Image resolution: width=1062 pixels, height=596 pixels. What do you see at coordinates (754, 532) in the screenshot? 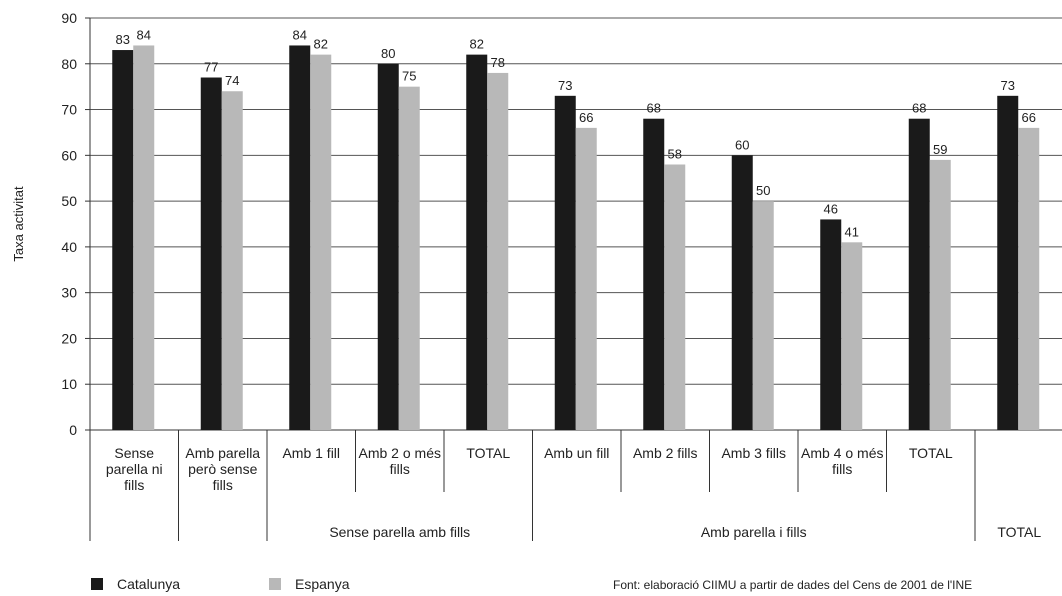
I see `group-label: Amb parella i fills` at bounding box center [754, 532].